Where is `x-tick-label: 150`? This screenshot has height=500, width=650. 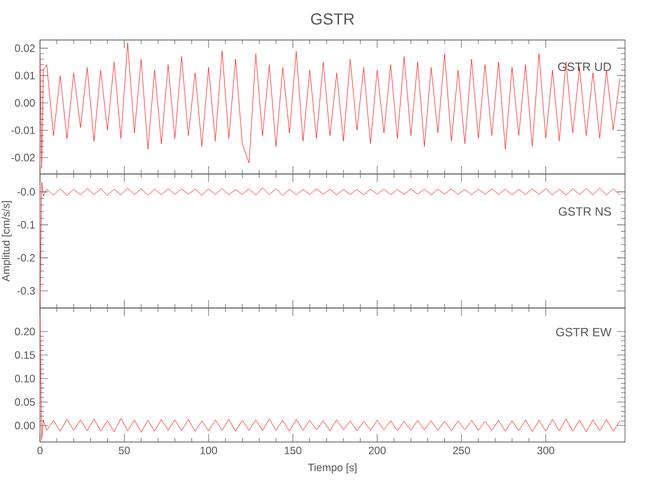 x-tick-label: 150 is located at coordinates (293, 450).